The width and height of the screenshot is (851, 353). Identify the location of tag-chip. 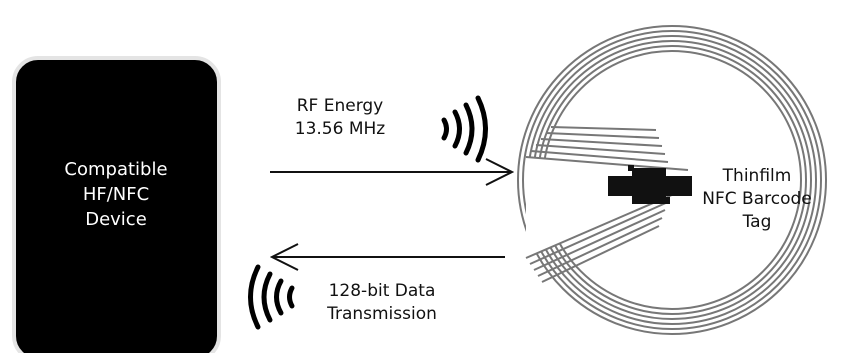
(650, 184).